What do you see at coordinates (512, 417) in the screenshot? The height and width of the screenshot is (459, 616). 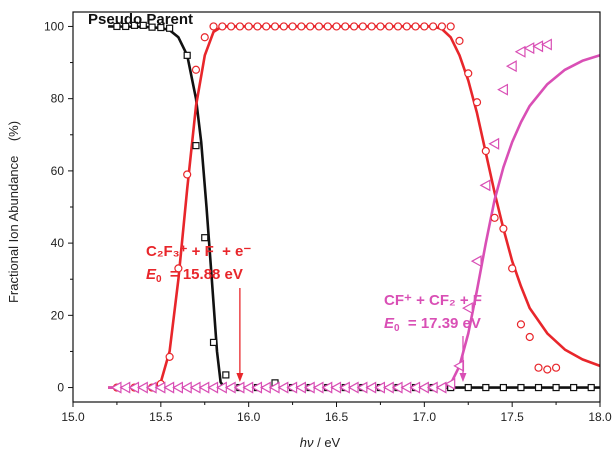 I see `x-tick-label: 17.5` at bounding box center [512, 417].